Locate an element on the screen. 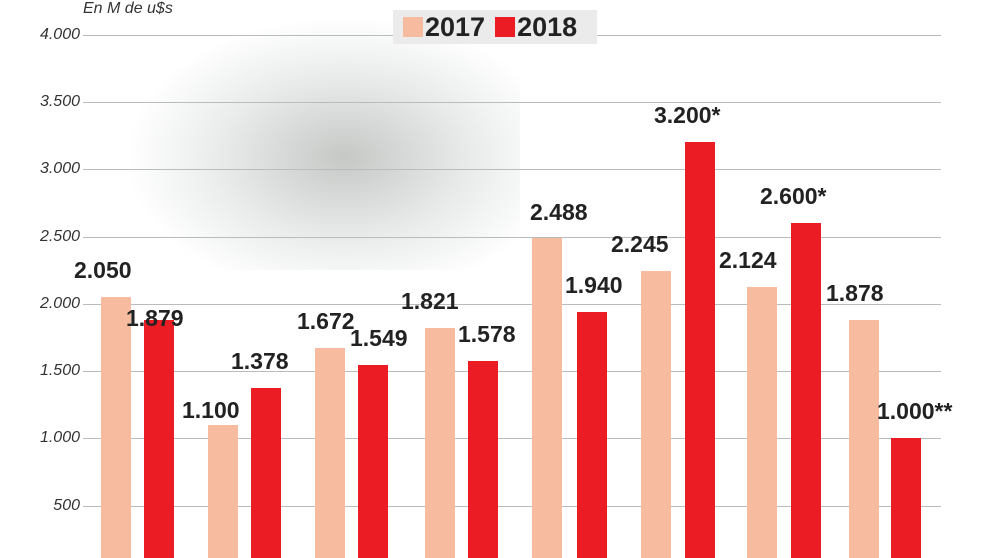 This screenshot has width=992, height=558. value-label-2018: 1.879 is located at coordinates (155, 318).